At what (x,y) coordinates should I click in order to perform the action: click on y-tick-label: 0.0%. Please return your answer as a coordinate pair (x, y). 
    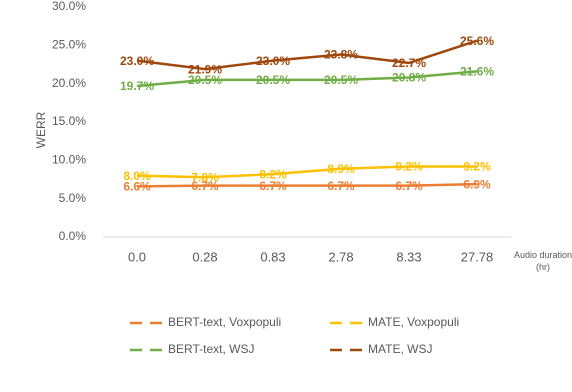
    Looking at the image, I should click on (73, 236).